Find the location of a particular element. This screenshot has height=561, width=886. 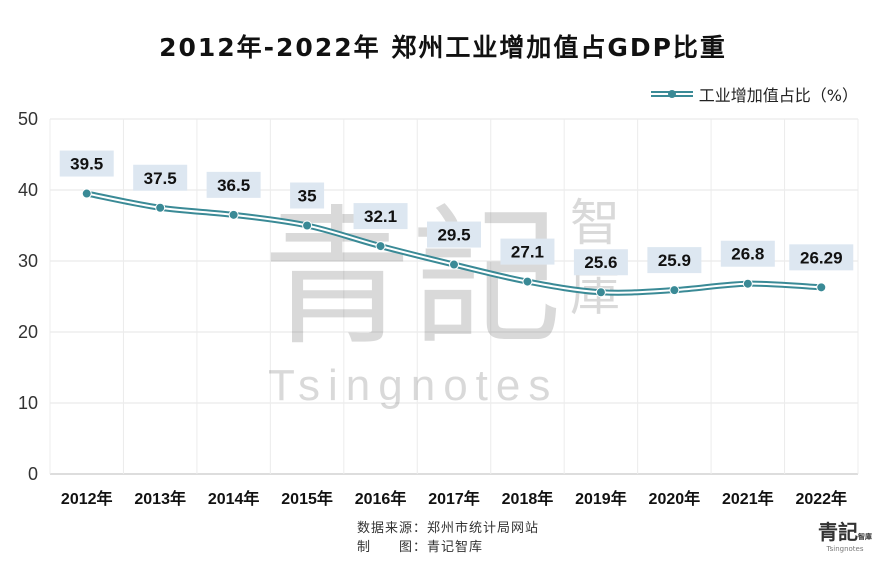

x-tick-label: 2019年 is located at coordinates (601, 498).